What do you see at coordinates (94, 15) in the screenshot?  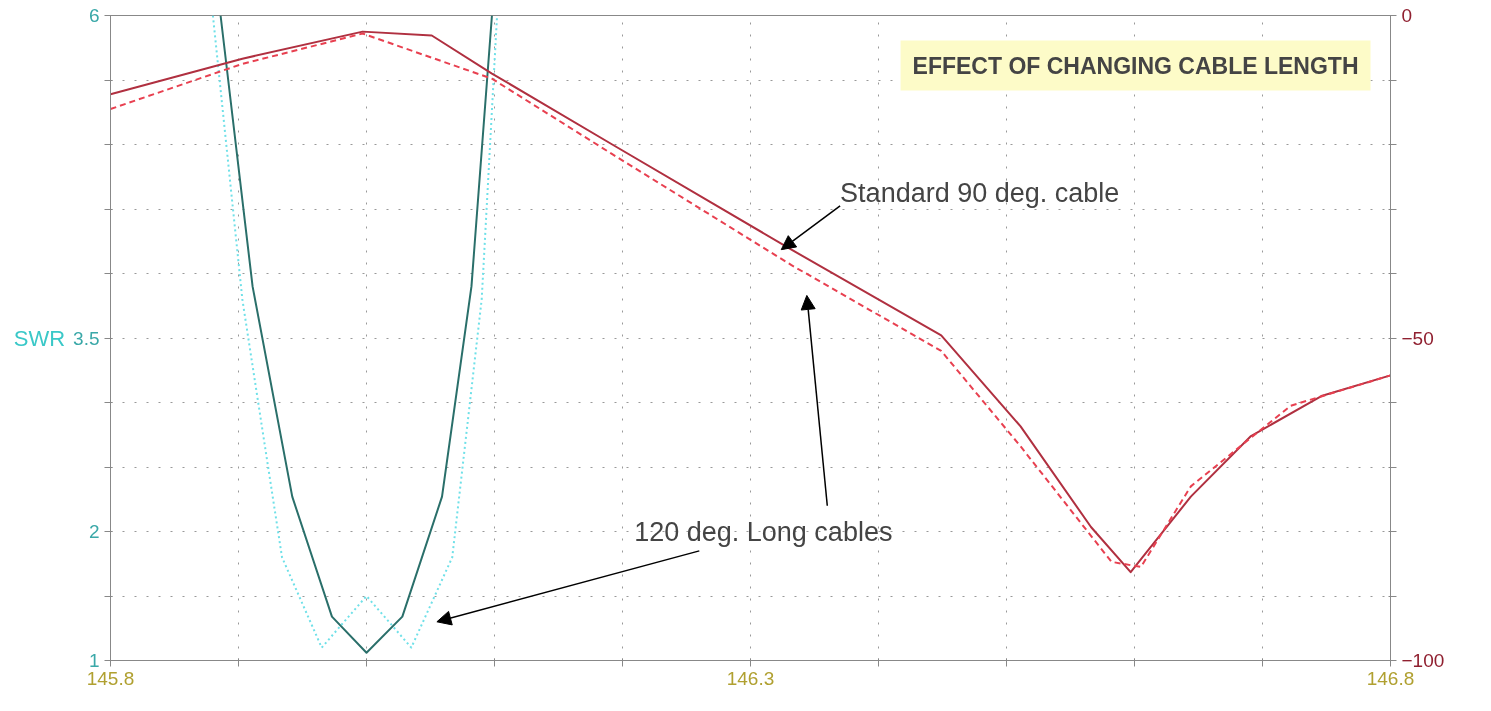 I see `y-tick-label: 6` at bounding box center [94, 15].